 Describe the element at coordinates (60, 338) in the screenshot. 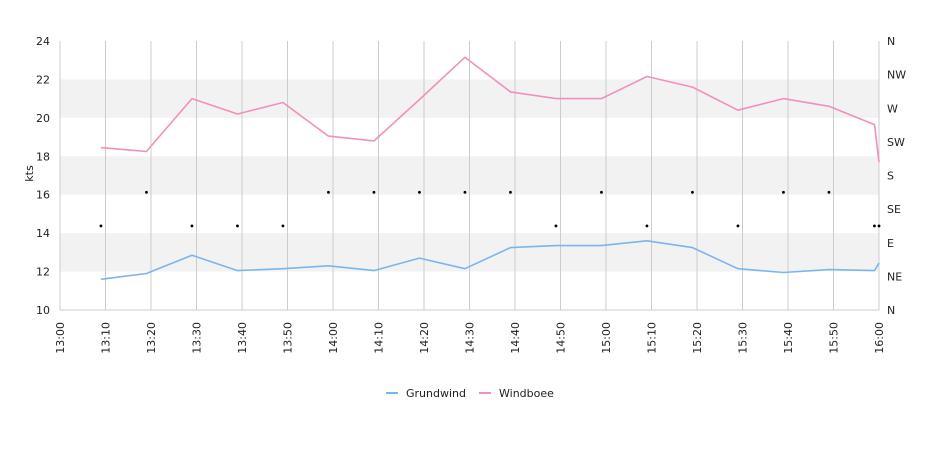

I see `x-tick-label: 13:00` at that location.